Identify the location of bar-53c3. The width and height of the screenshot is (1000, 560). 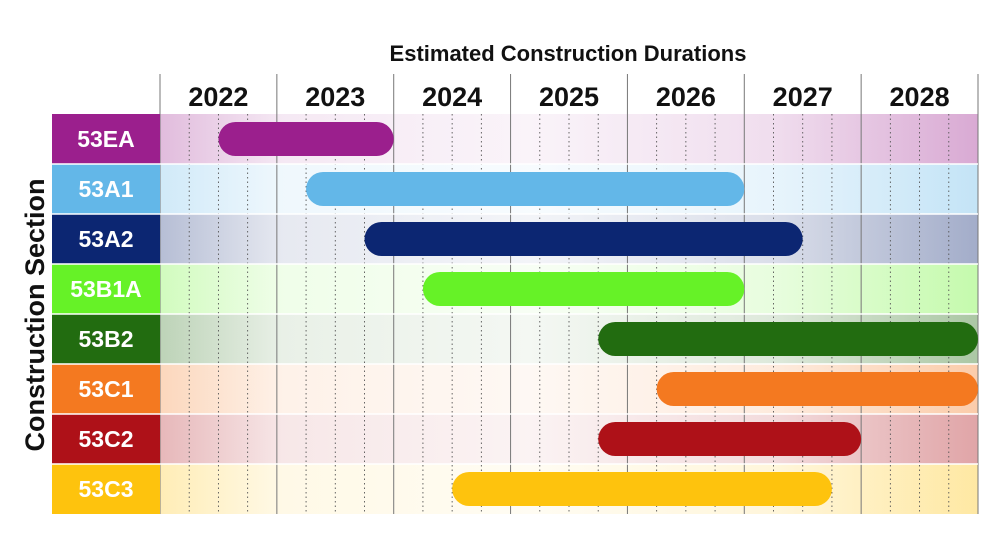
(642, 489).